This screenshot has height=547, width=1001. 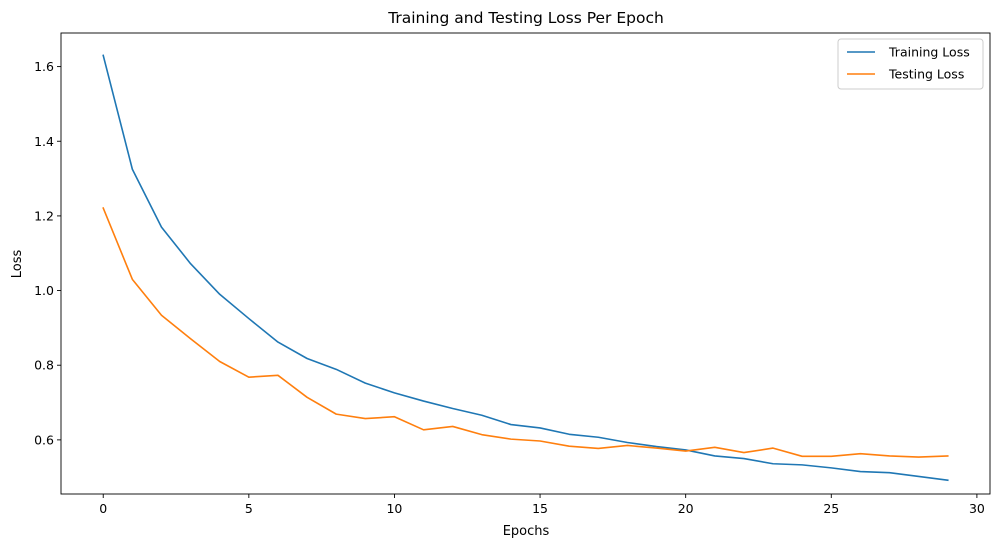 I want to click on x-tick-label: 10, so click(x=394, y=508).